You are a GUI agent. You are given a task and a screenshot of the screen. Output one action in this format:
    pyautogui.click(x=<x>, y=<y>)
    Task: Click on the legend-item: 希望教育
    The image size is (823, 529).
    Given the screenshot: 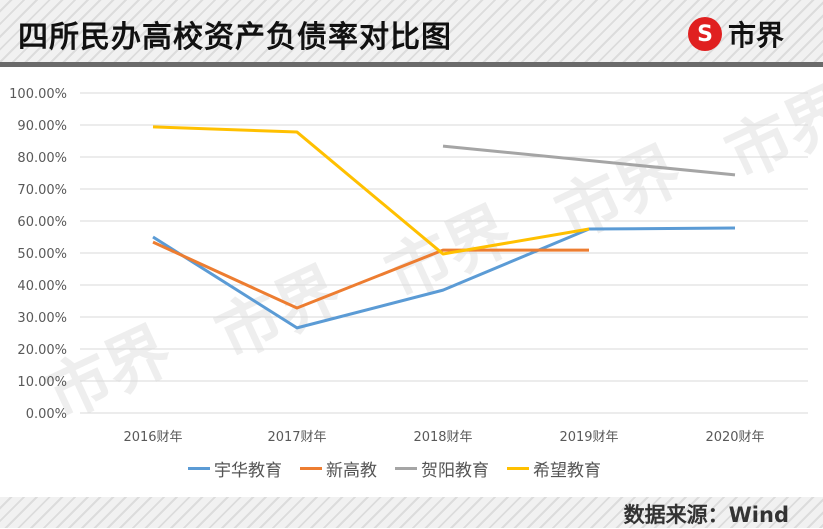 What is the action you would take?
    pyautogui.click(x=554, y=468)
    